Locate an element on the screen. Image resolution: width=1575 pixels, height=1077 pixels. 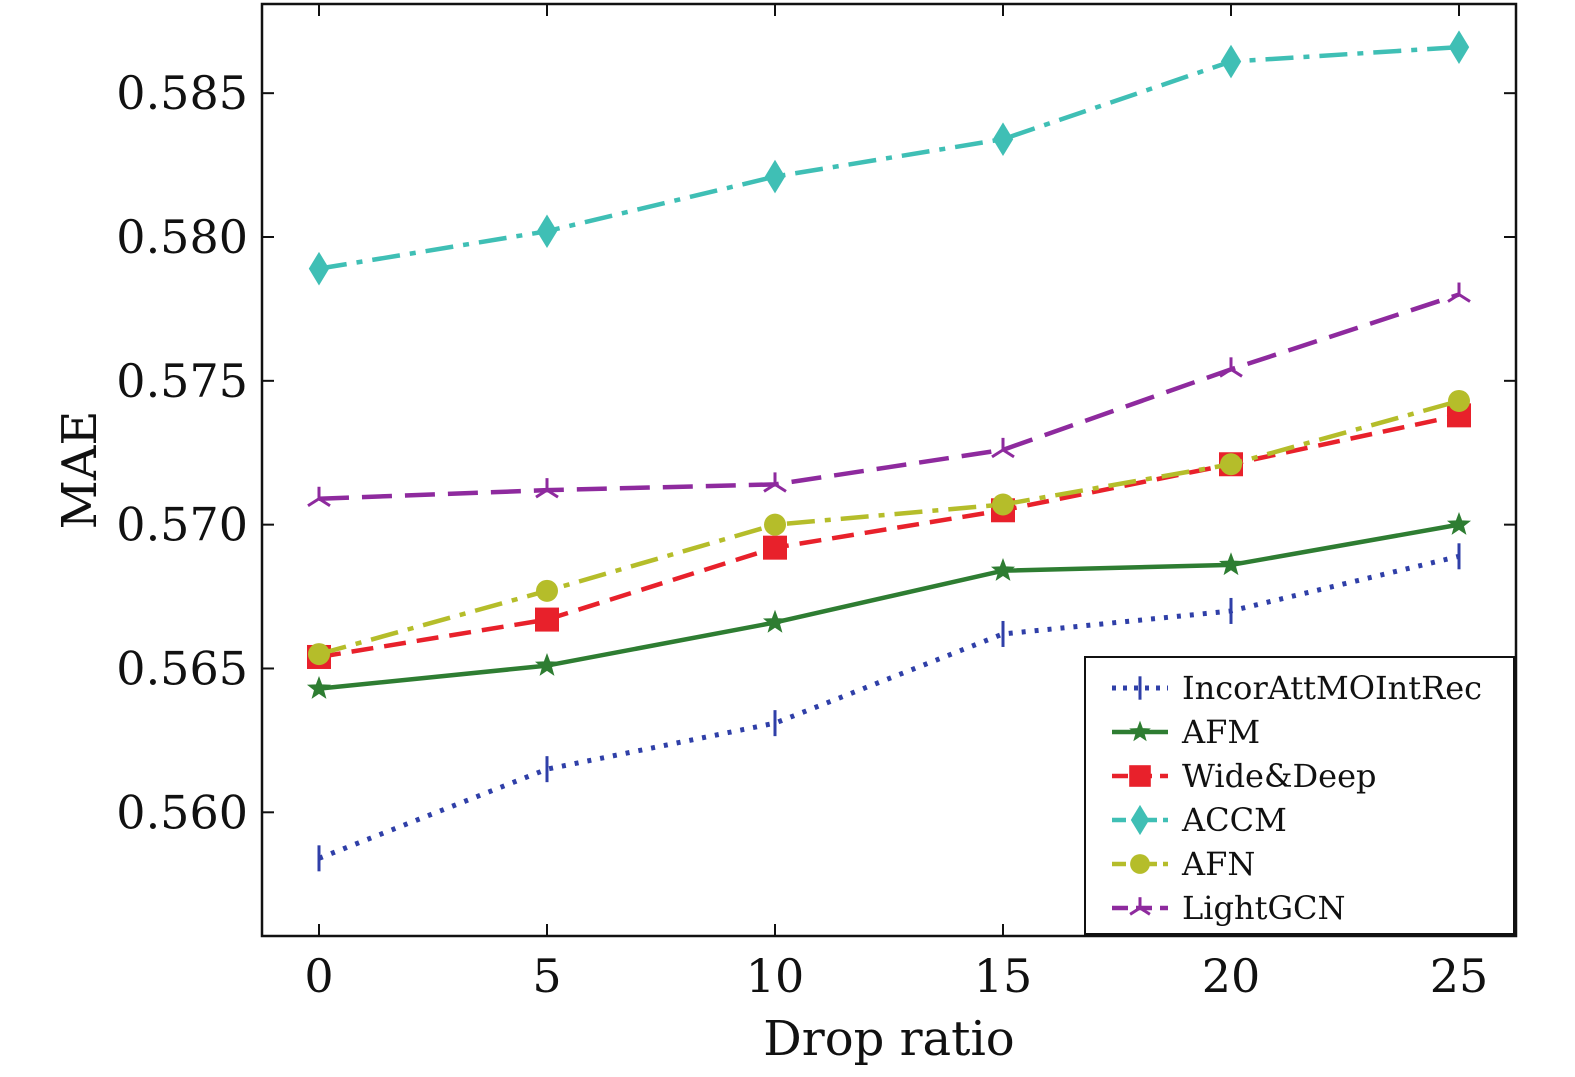
x-tick-label: 5 is located at coordinates (546, 976).